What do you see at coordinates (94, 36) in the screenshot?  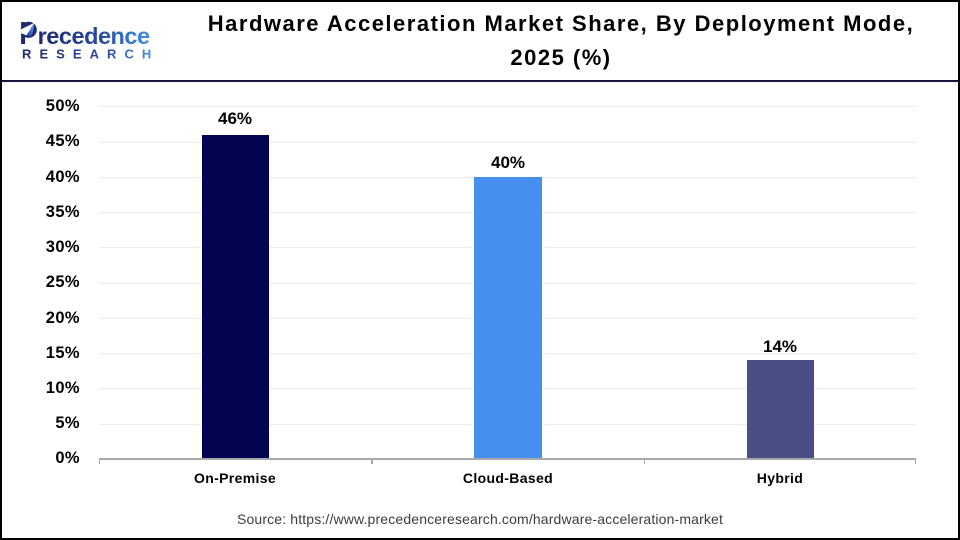 I see `svg-text: recedence` at bounding box center [94, 36].